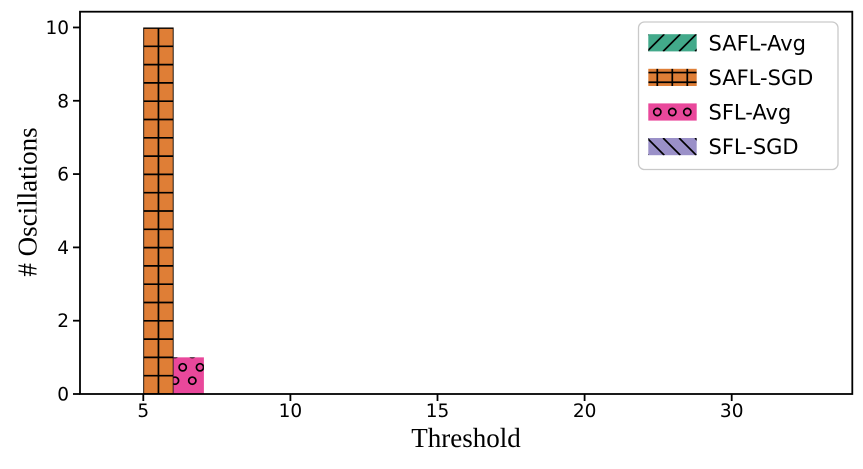  I want to click on x-axis: 5 10 15 20 30, so click(440, 408).